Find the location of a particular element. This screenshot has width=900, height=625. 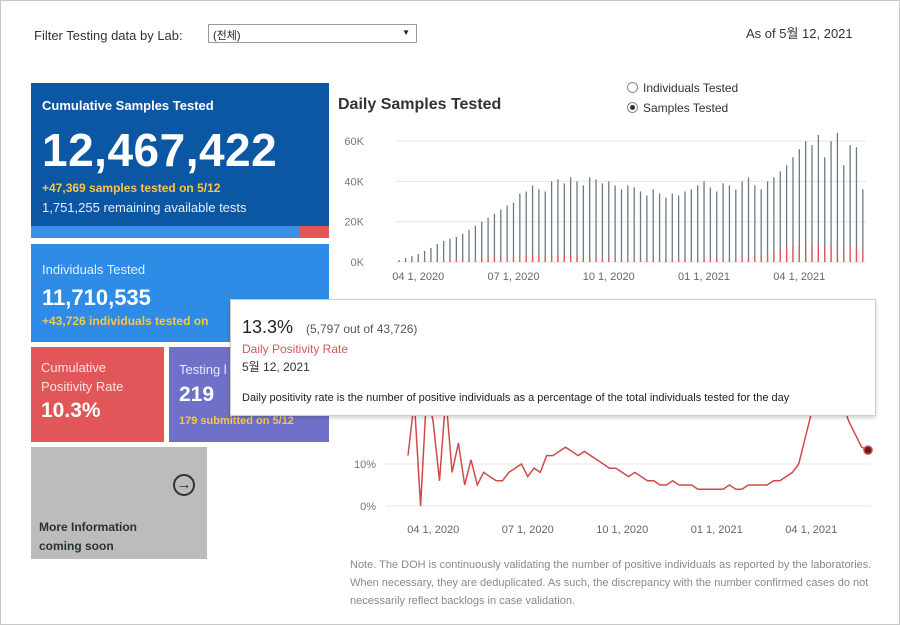

individuals-tested-label: Individuals Tested is located at coordinates (94, 269).